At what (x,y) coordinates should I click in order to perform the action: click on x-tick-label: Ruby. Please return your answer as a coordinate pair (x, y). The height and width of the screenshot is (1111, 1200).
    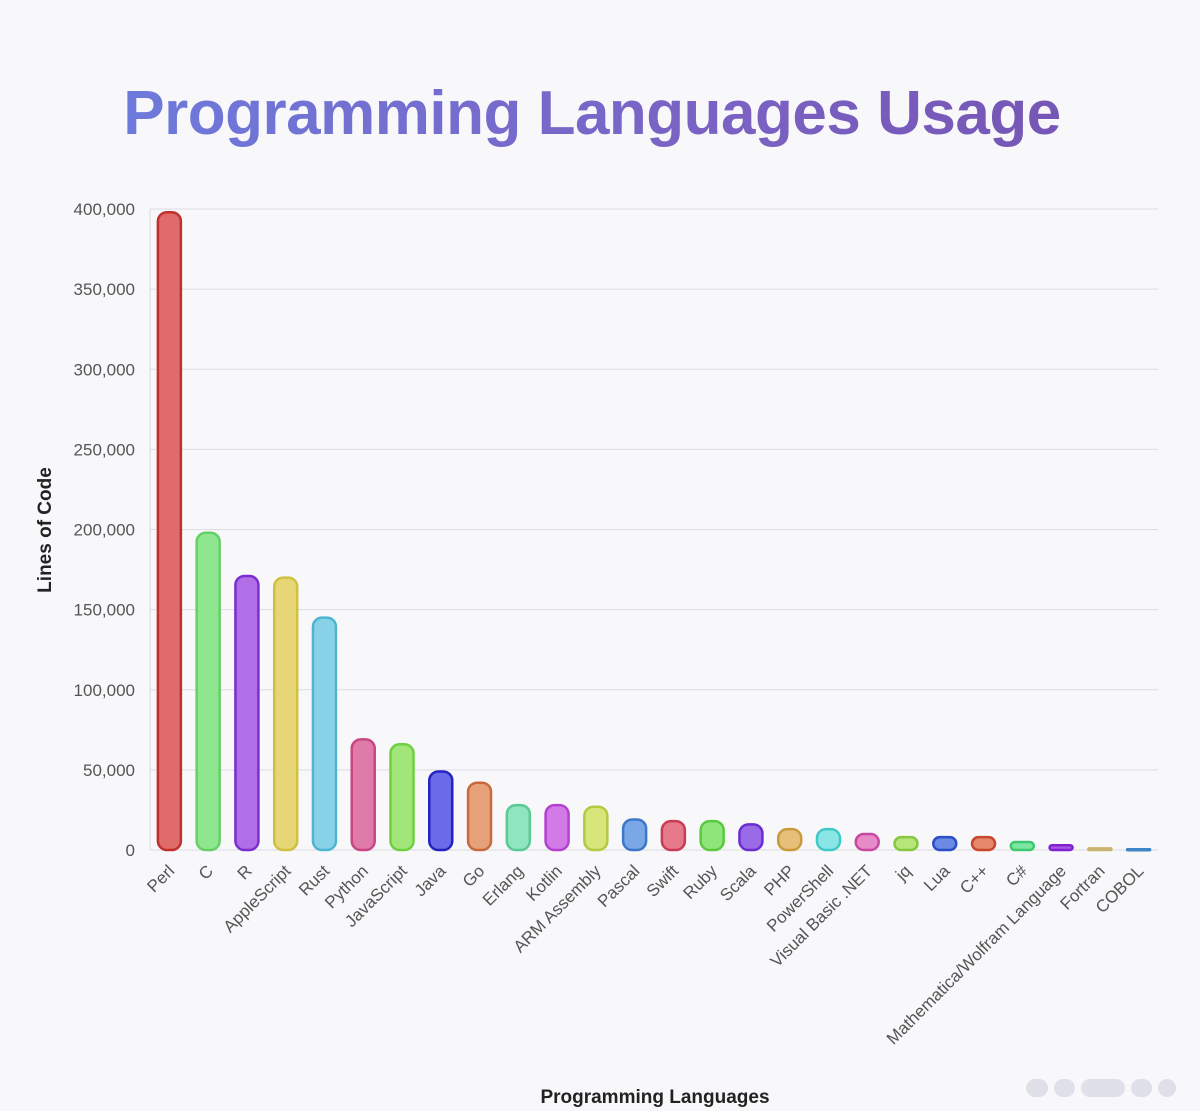
    Looking at the image, I should click on (700, 882).